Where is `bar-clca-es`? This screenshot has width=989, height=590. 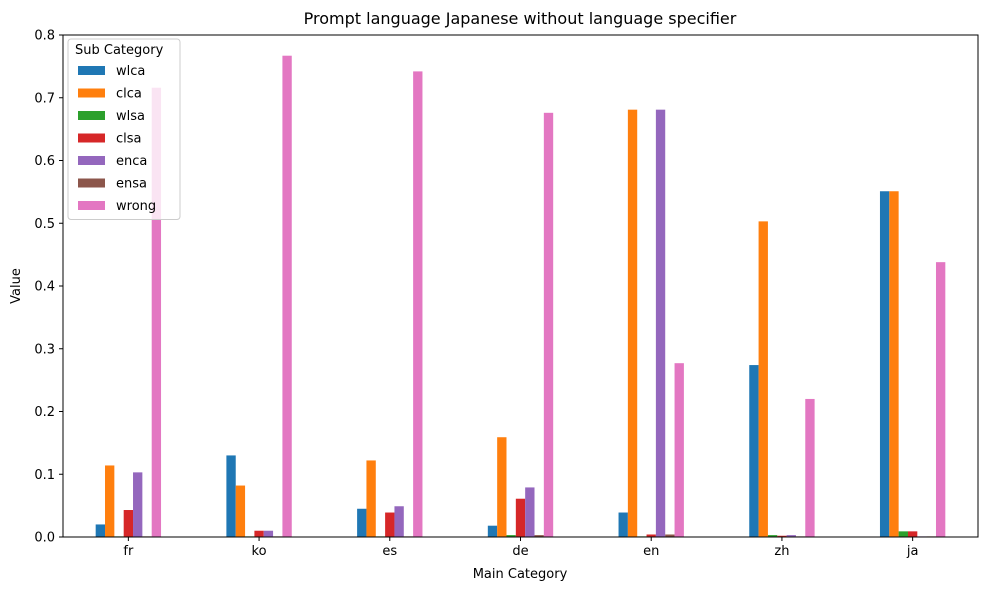
bar-clca-es is located at coordinates (371, 498).